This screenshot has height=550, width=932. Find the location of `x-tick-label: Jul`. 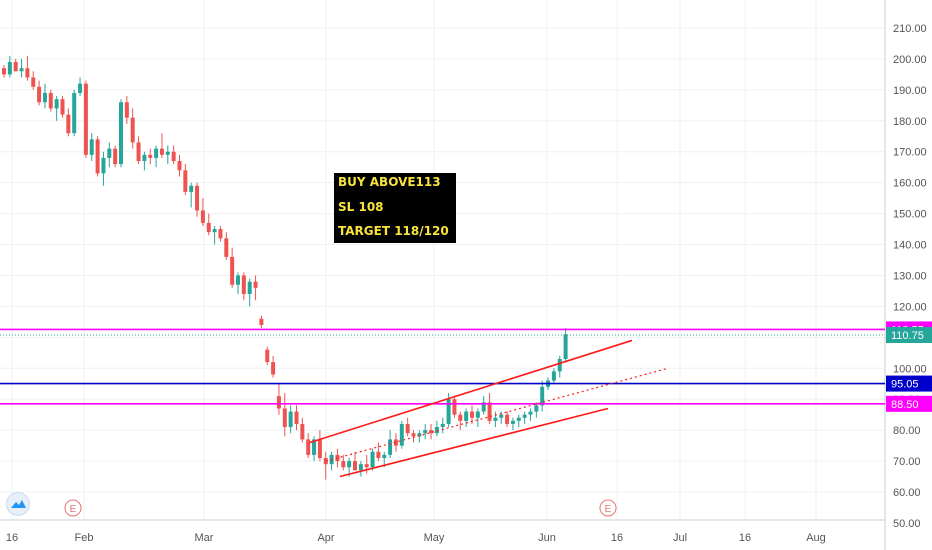

x-tick-label: Jul is located at coordinates (680, 538).